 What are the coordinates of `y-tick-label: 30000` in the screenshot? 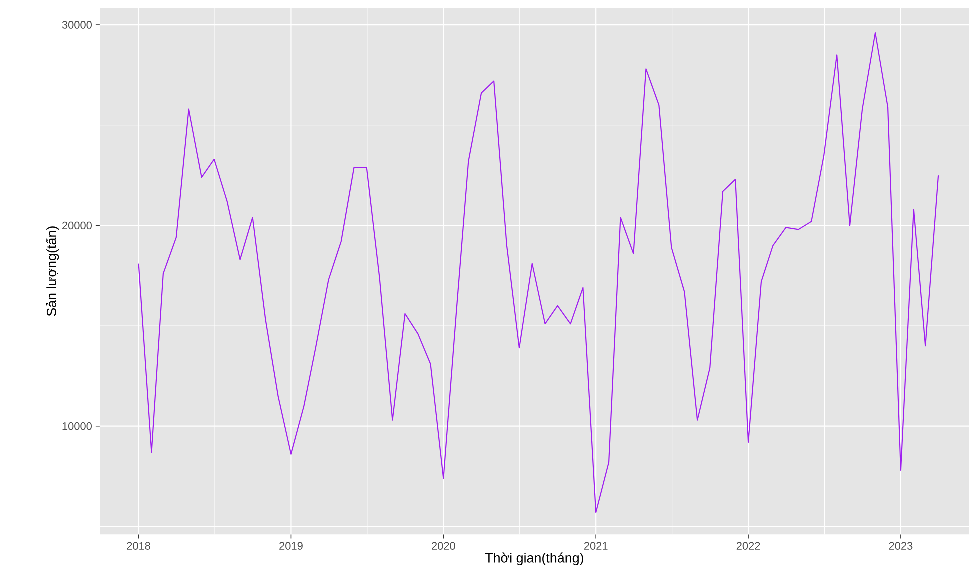 It's located at (77, 25).